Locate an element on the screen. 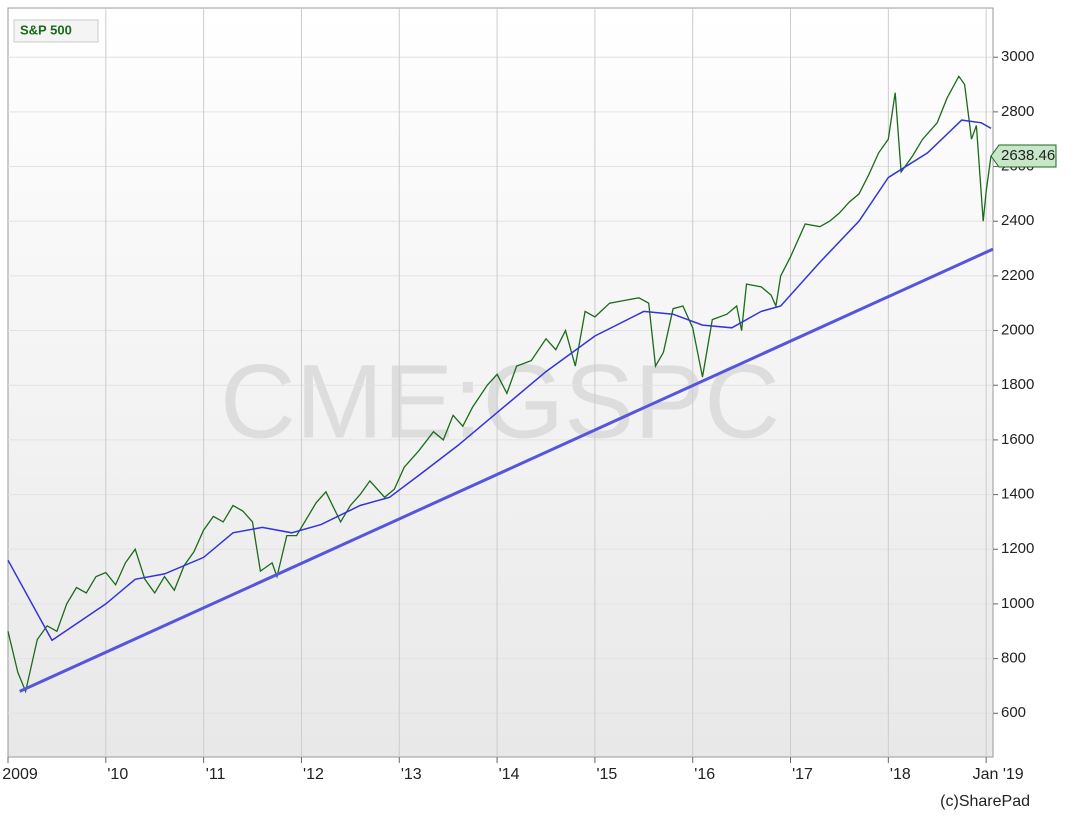  x-tick-label: '14 is located at coordinates (509, 774).